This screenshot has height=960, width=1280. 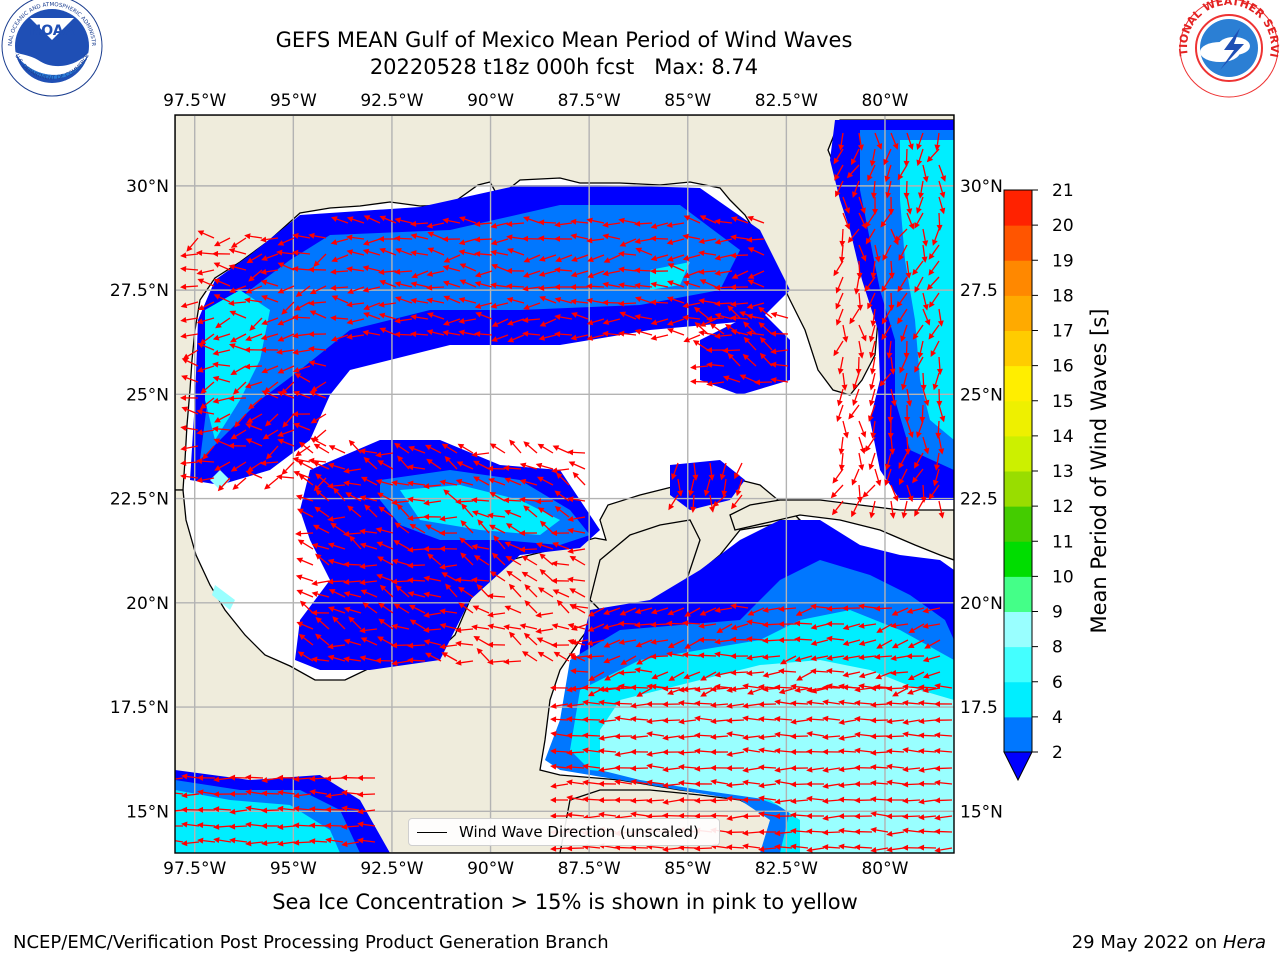 What do you see at coordinates (139, 499) in the screenshot?
I see `lat-ticks-left: 30°N 27.5°N 25°N 22.5°N 20°N 17.5°N 15°N` at bounding box center [139, 499].